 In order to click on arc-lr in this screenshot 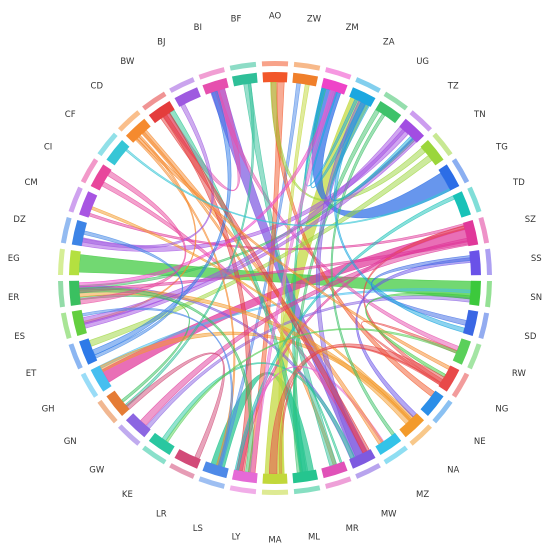, I will do `click(187, 459)`.